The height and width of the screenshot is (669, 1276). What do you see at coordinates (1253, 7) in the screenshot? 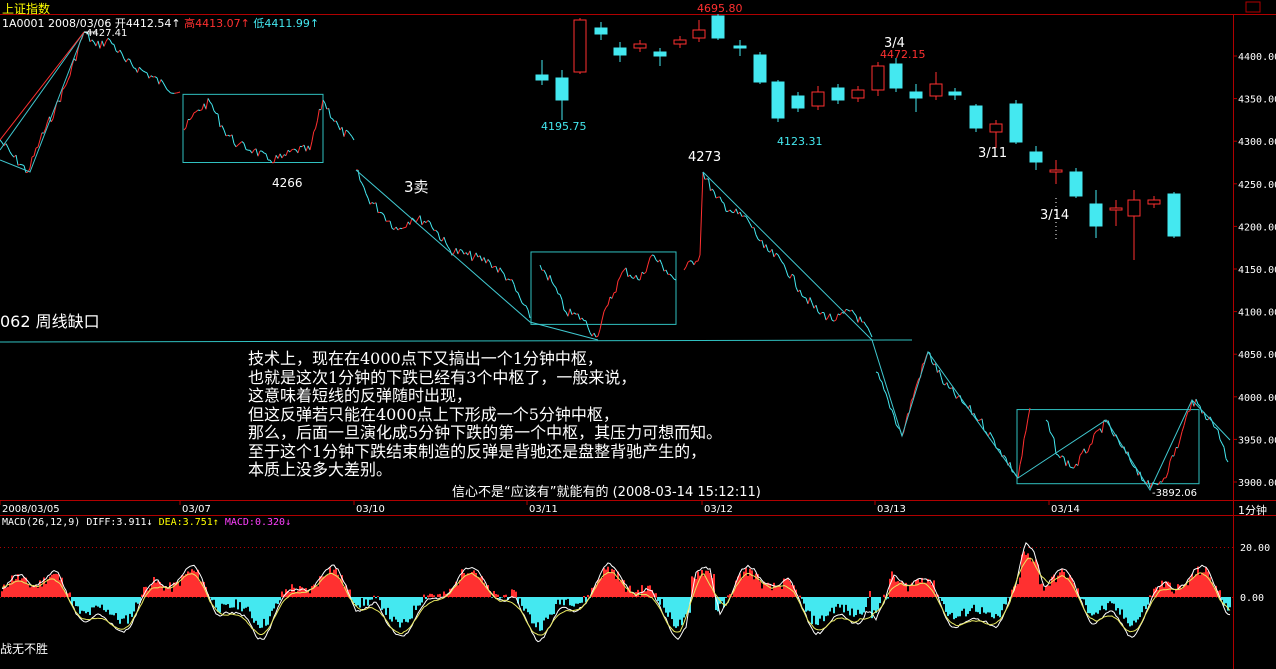
I see `window-control-box` at bounding box center [1253, 7].